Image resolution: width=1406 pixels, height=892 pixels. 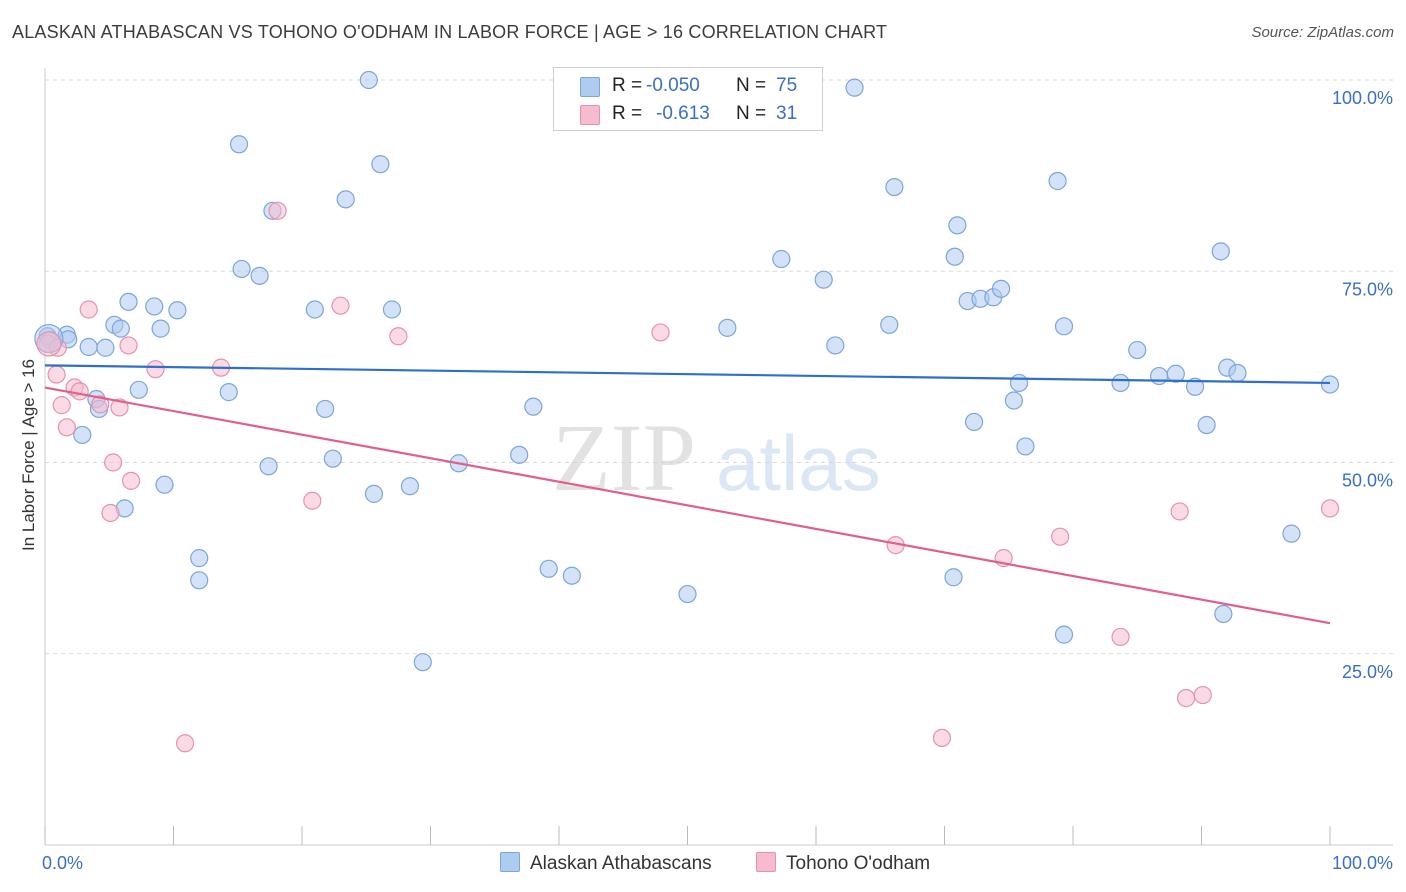 I want to click on y-axis-label: In Labor Force | Age > 16, so click(x=28, y=455).